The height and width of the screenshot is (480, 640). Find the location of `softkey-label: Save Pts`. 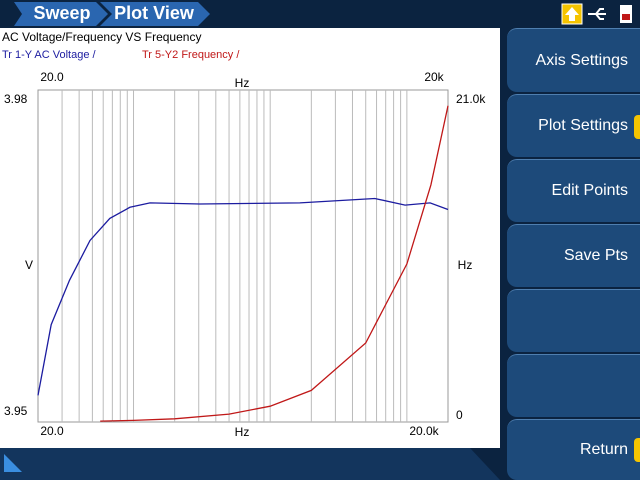

softkey-label: Save Pts is located at coordinates (595, 255).